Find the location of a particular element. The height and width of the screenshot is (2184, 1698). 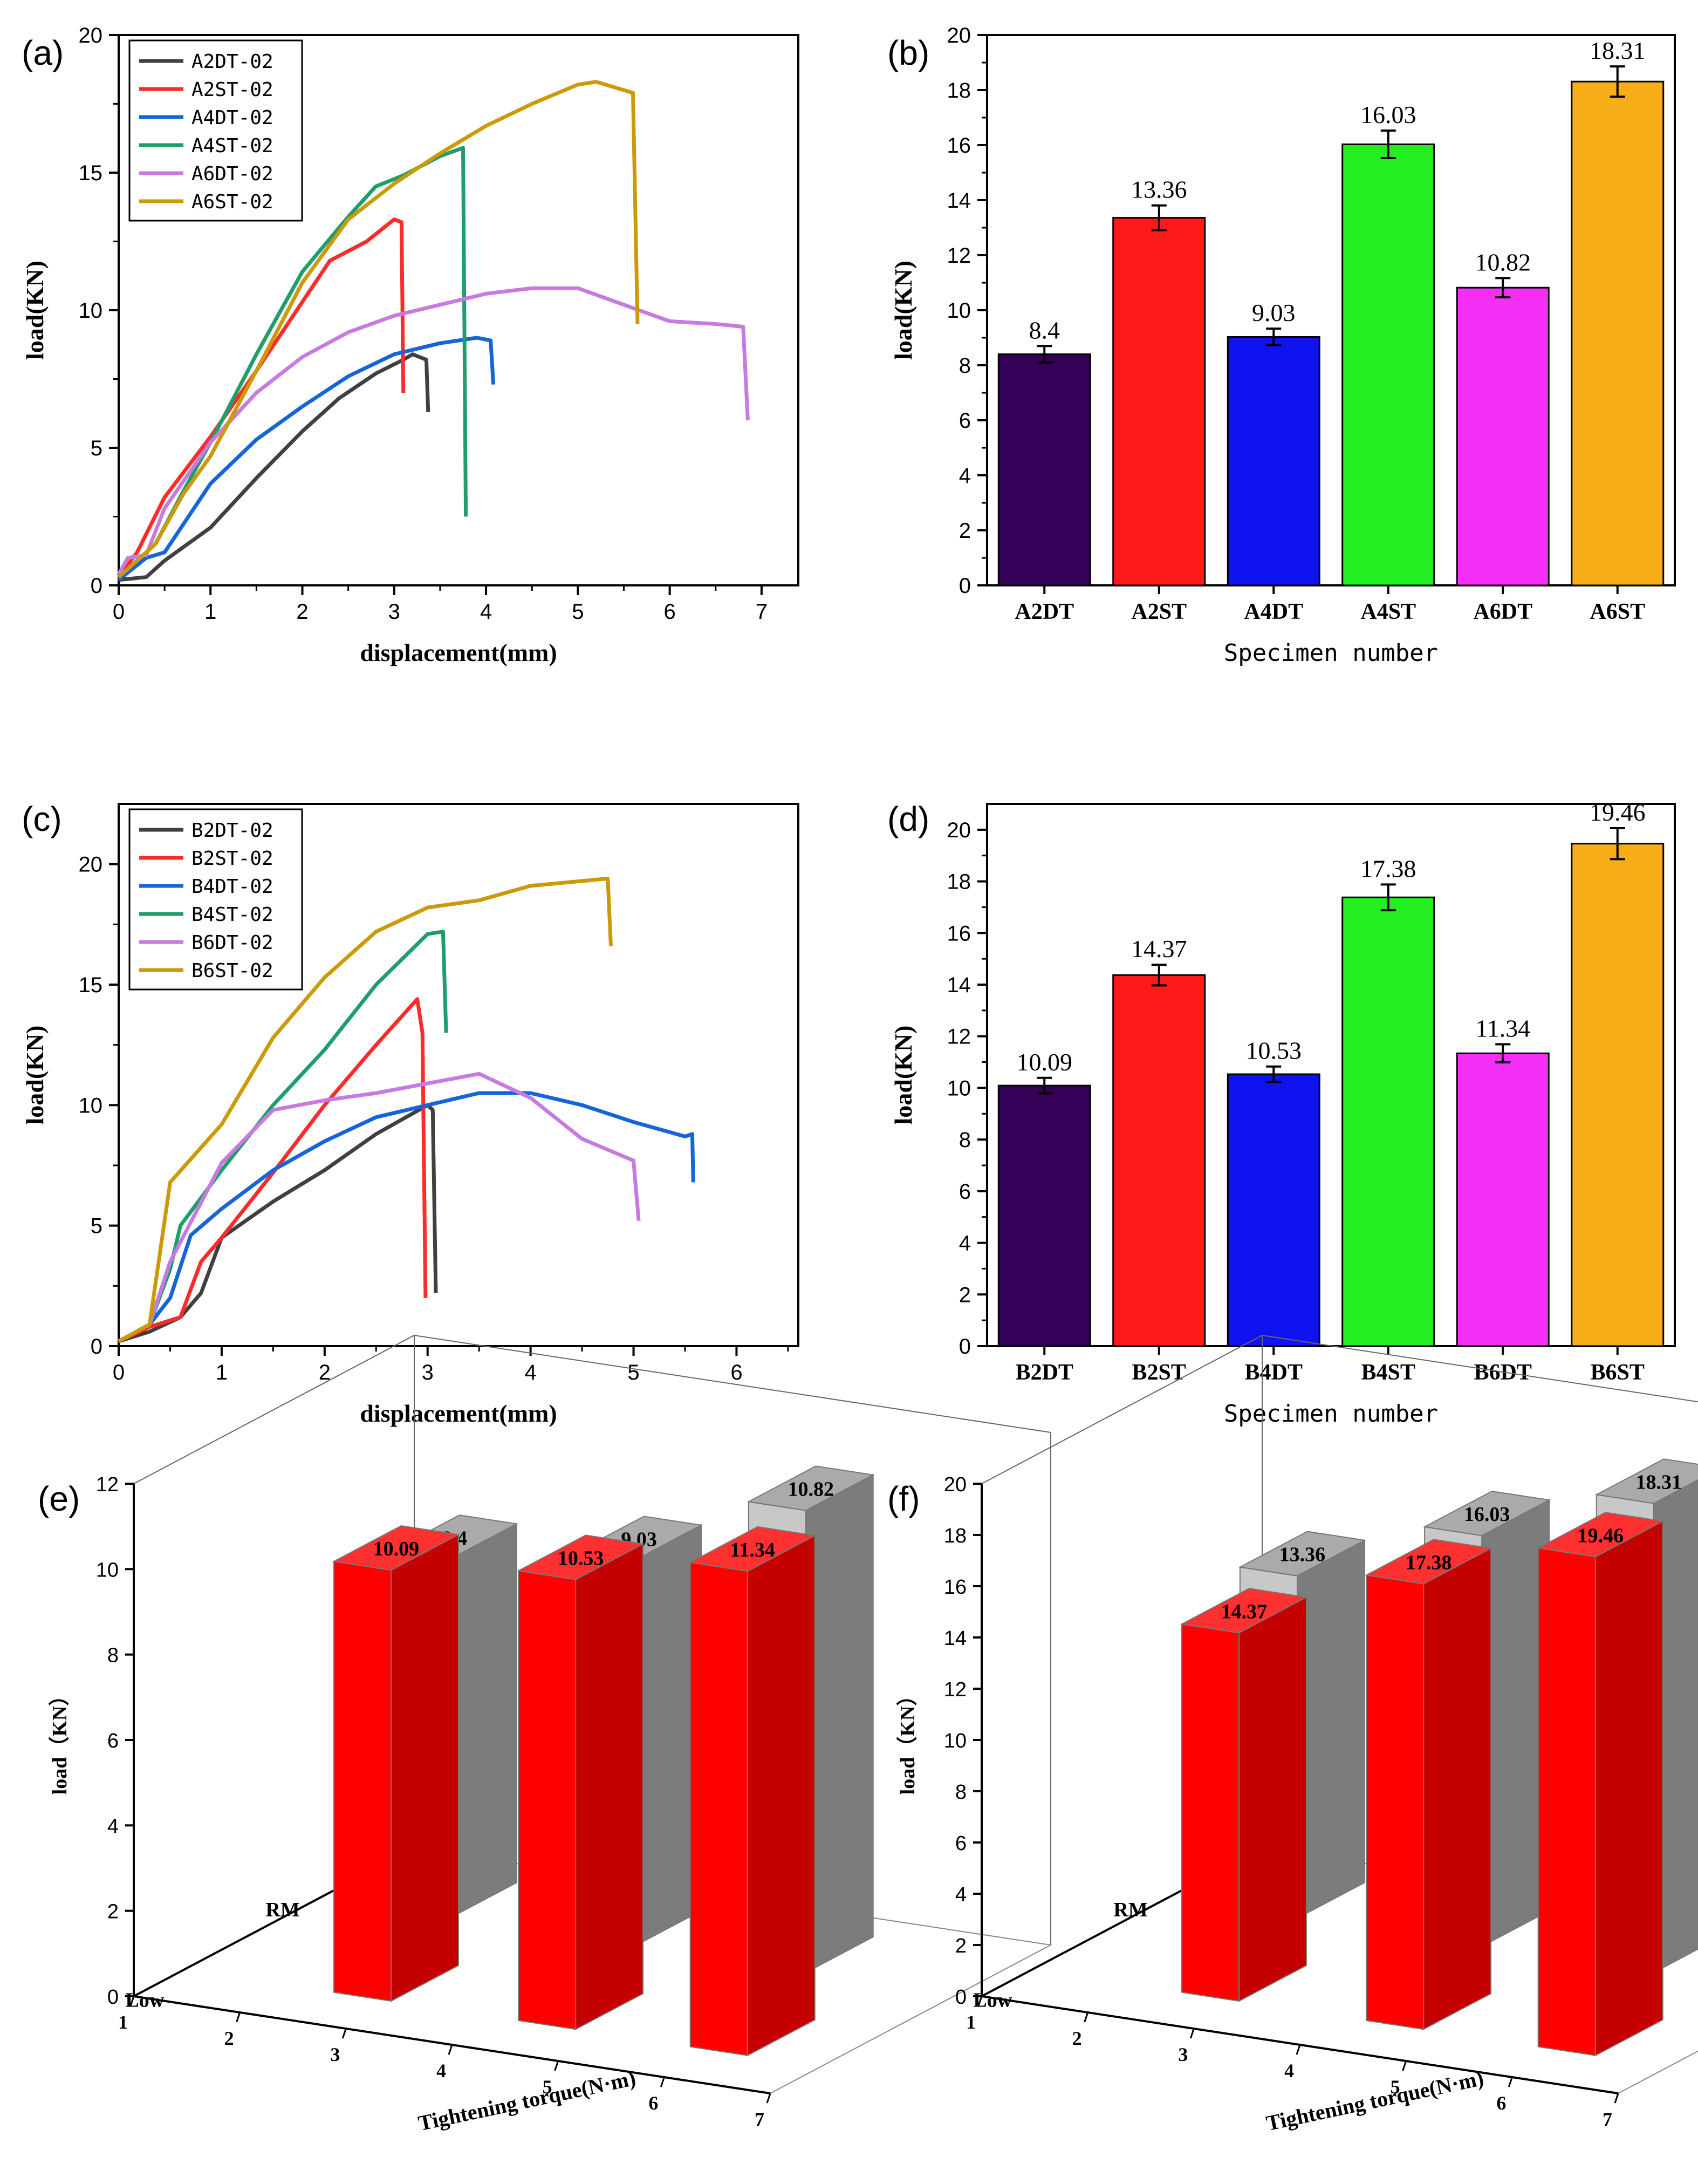

bar-rm-0-side is located at coordinates (483, 1721).